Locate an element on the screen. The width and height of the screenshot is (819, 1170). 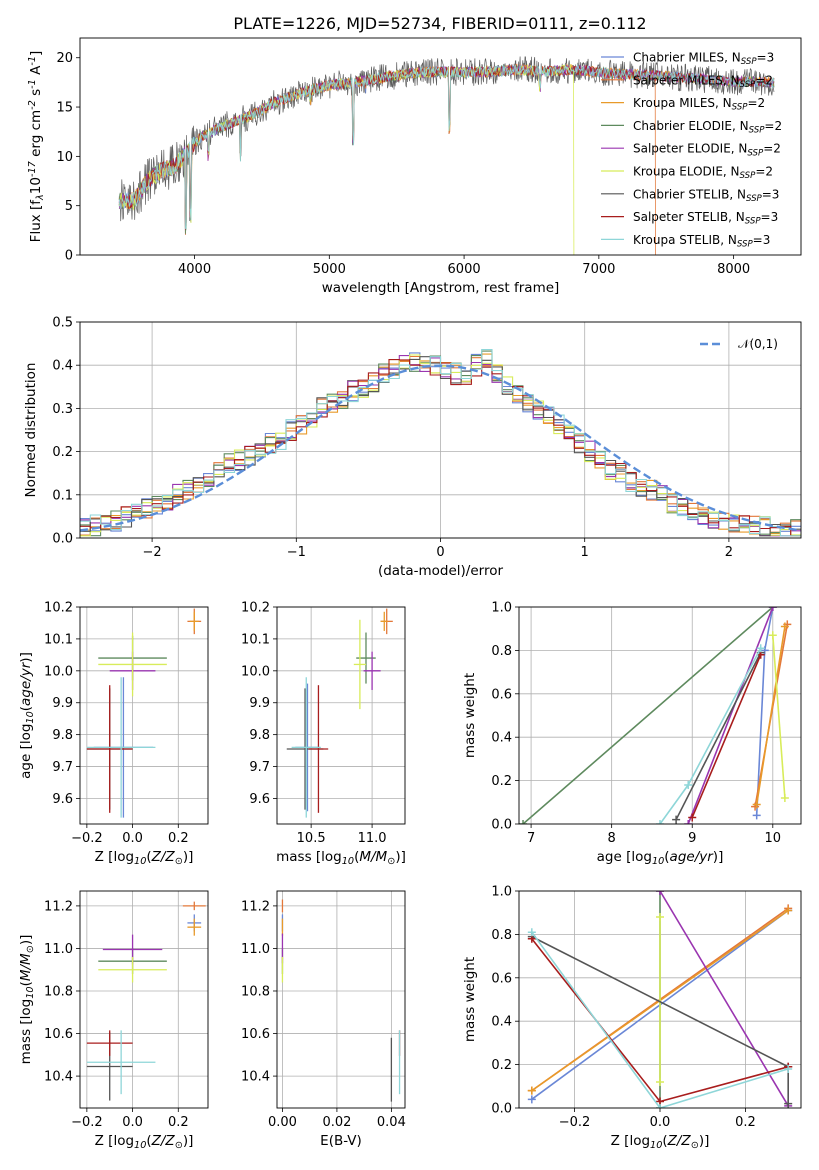
x-tick-label: 7000 is located at coordinates (598, 269).